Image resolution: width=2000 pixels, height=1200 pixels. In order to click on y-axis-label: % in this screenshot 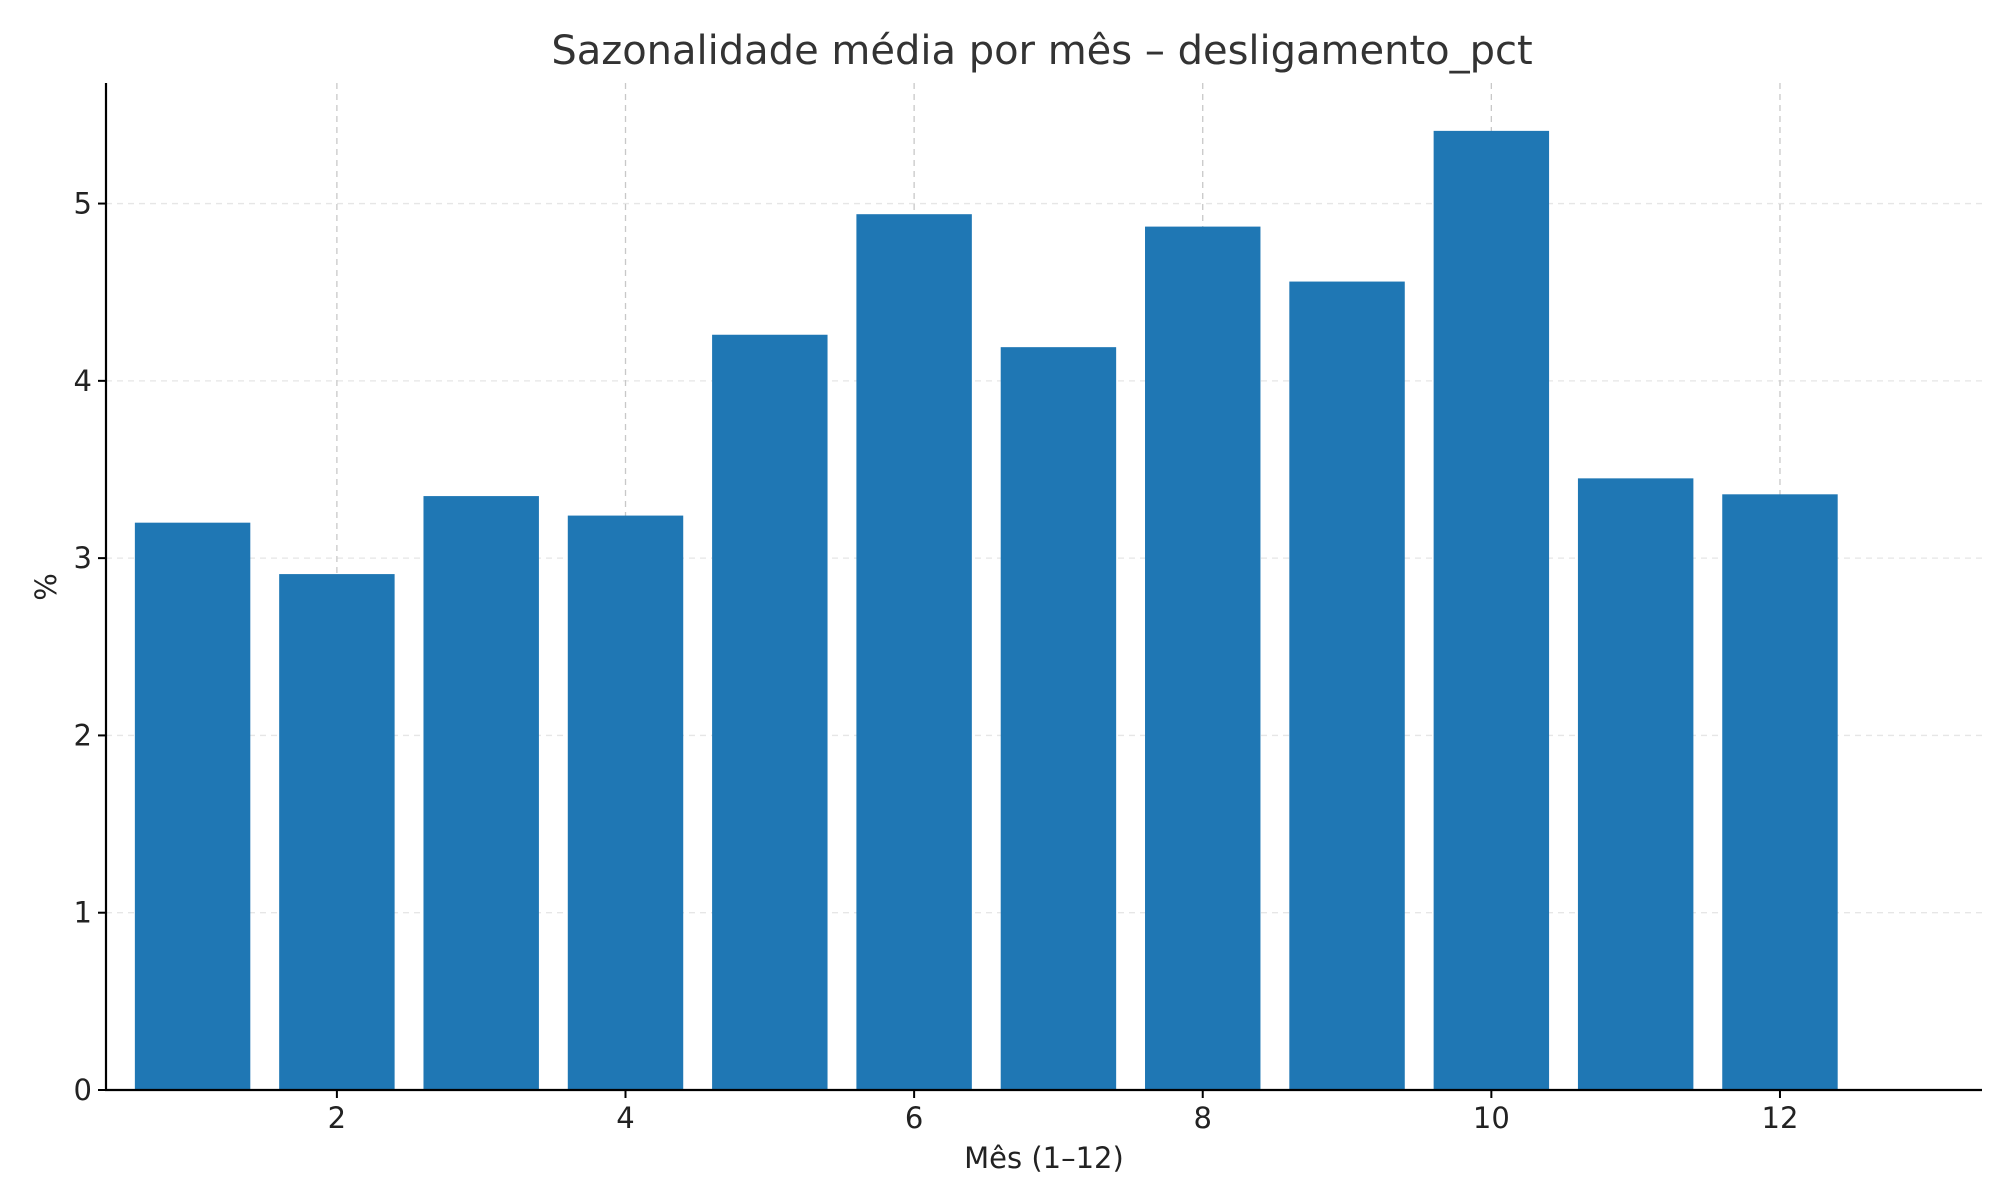, I will do `click(46, 587)`.